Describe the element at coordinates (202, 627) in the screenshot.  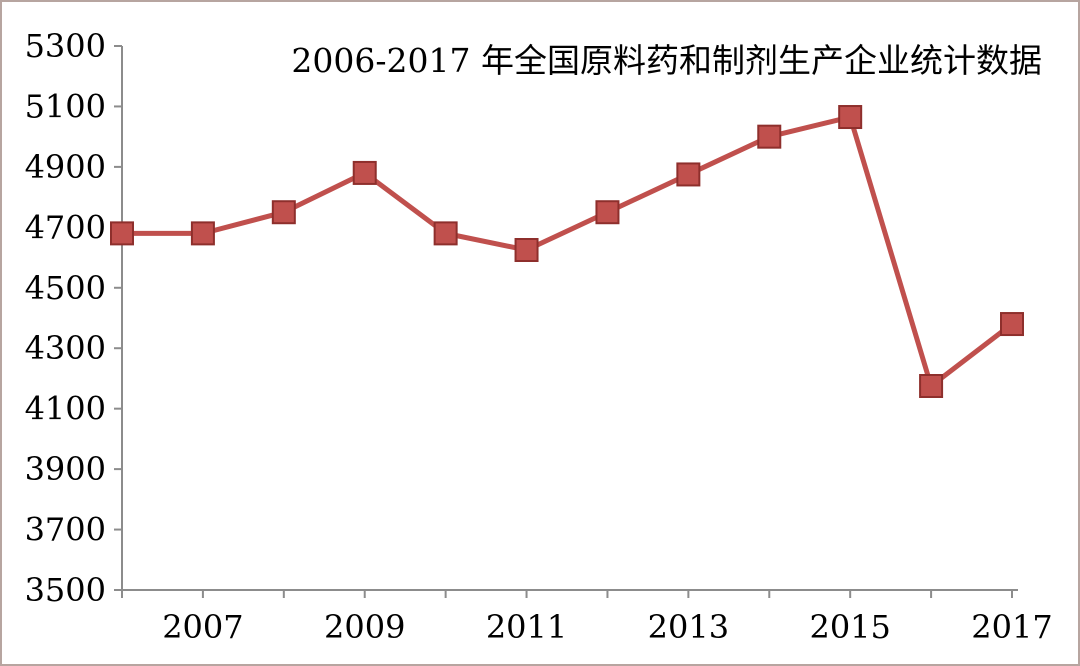
I see `x-tick-label: 2007` at that location.